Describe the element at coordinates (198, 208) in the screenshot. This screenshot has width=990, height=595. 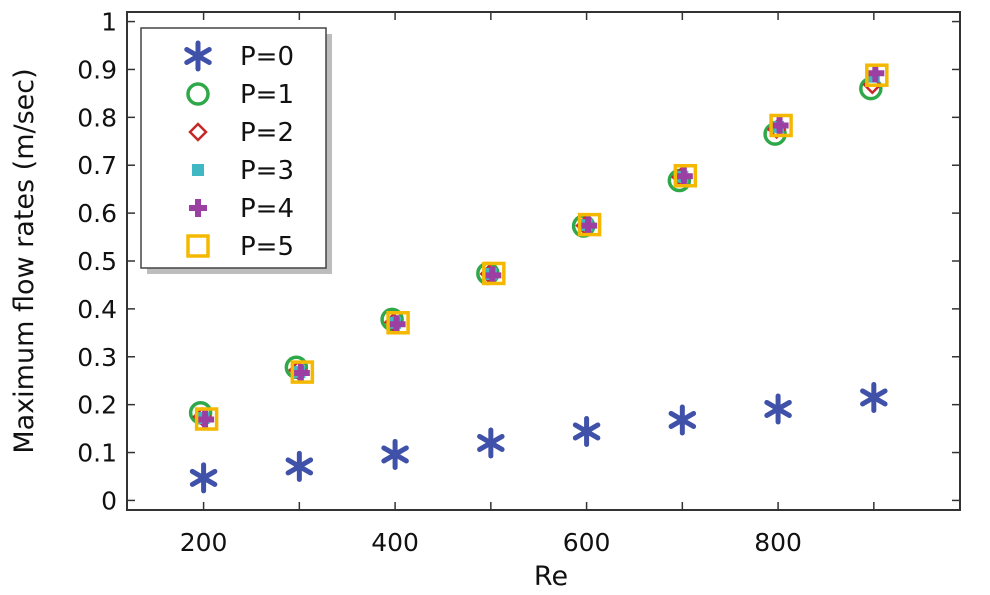
I see `legend-marker-P4` at that location.